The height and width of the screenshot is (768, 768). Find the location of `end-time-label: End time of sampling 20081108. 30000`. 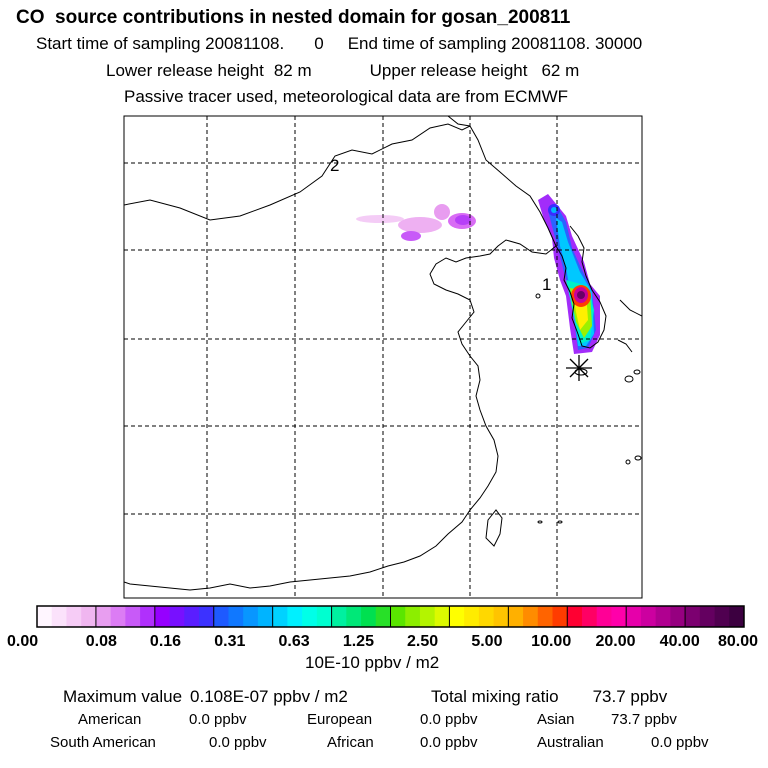

end-time-label: End time of sampling 20081108. 30000 is located at coordinates (495, 43).